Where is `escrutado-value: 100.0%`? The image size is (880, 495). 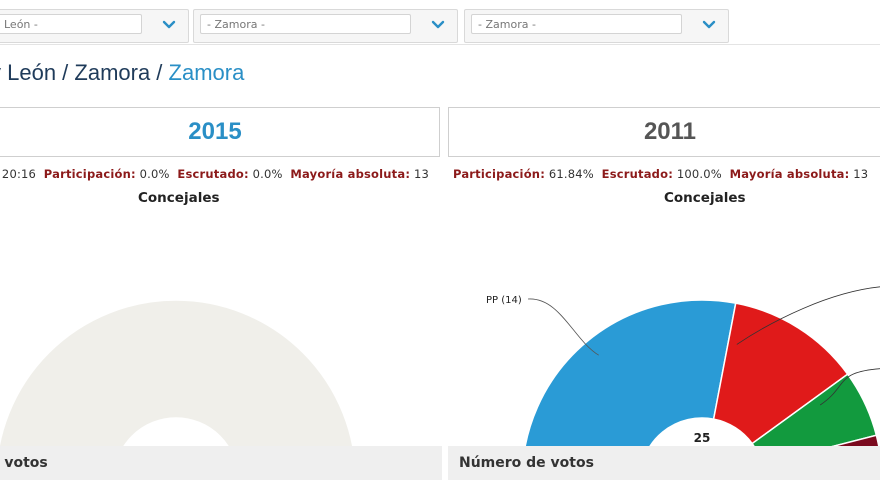
escrutado-value: 100.0% is located at coordinates (699, 174).